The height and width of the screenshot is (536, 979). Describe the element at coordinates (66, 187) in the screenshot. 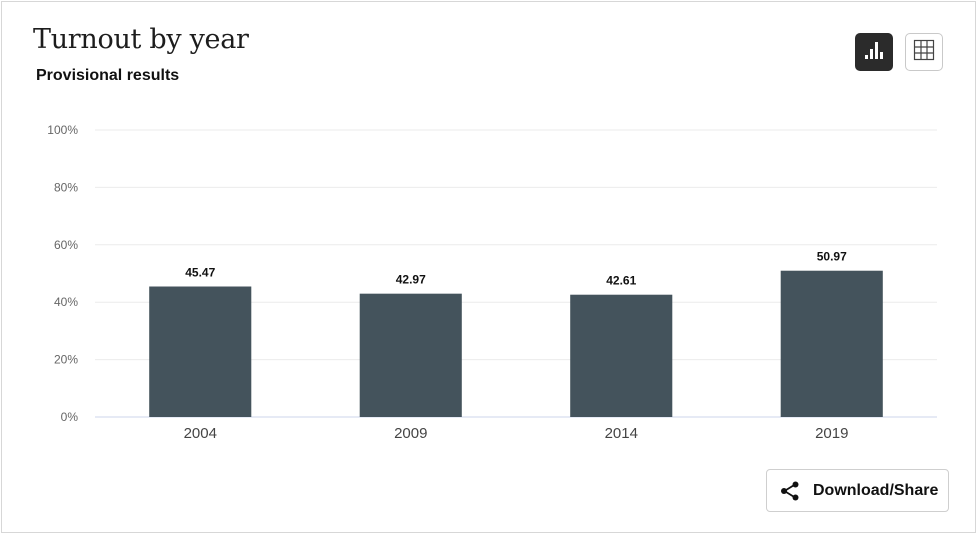

I see `y-tick-label: 80%` at that location.